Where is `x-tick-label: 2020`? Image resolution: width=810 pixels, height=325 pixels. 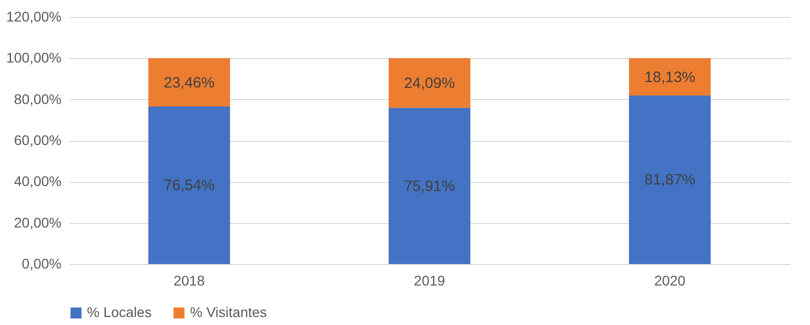
x-tick-label: 2020 is located at coordinates (670, 280).